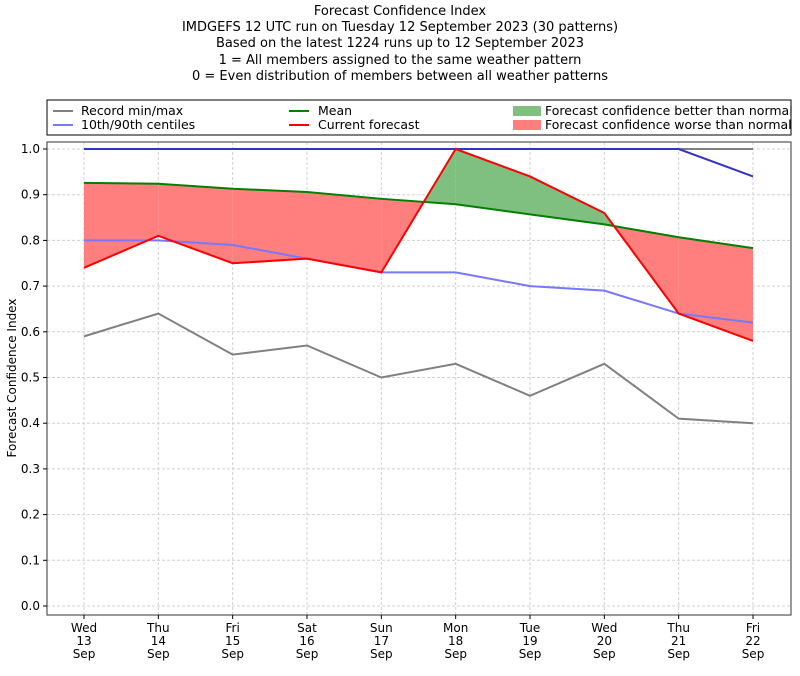 The height and width of the screenshot is (676, 800). What do you see at coordinates (752, 641) in the screenshot?
I see `x-tick-label: 22` at bounding box center [752, 641].